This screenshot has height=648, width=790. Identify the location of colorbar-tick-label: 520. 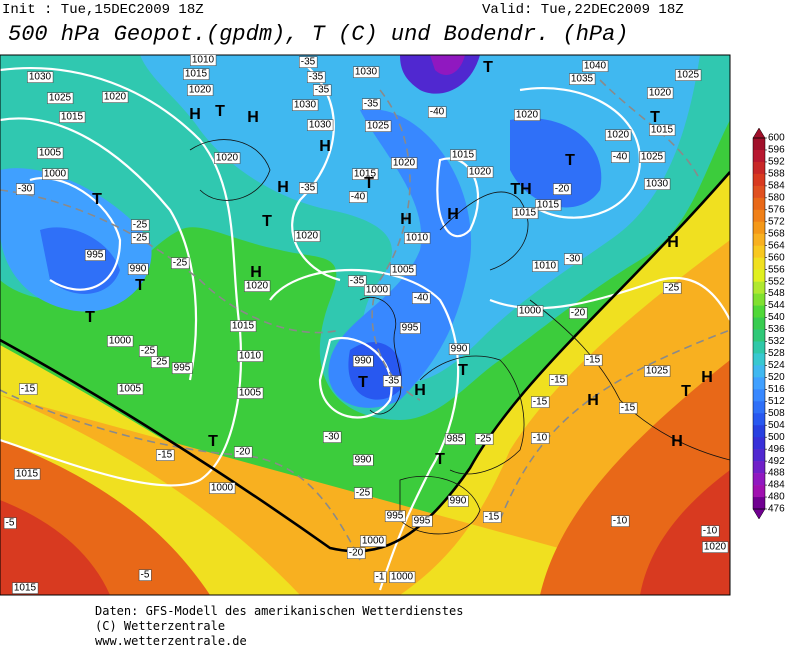
(776, 377).